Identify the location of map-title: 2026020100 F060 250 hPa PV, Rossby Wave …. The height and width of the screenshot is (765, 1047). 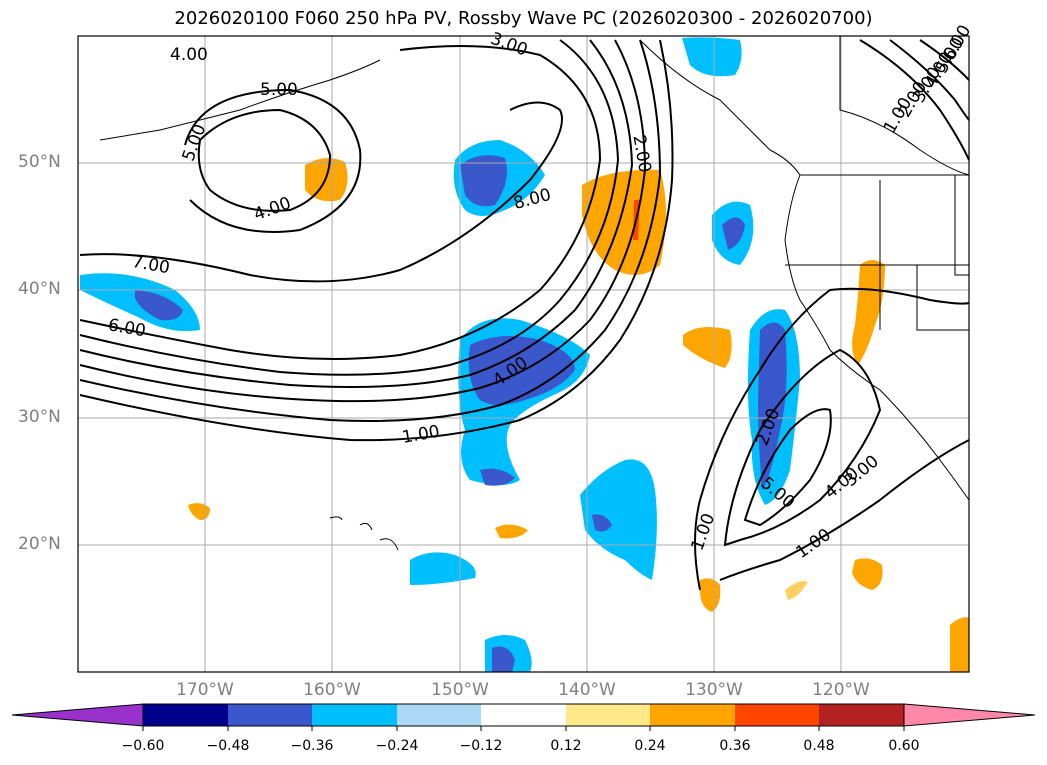
(523, 18).